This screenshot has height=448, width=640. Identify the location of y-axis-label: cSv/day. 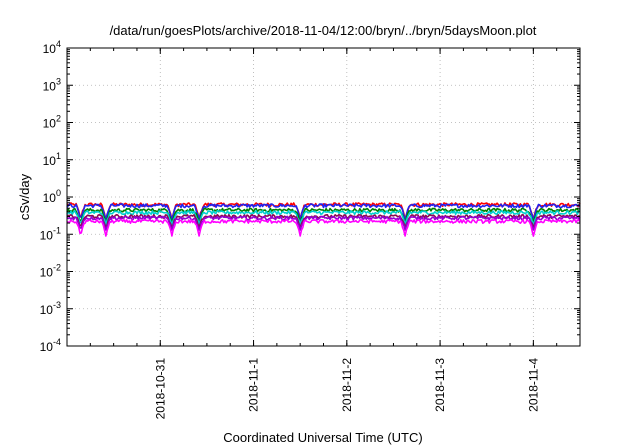
(24, 196).